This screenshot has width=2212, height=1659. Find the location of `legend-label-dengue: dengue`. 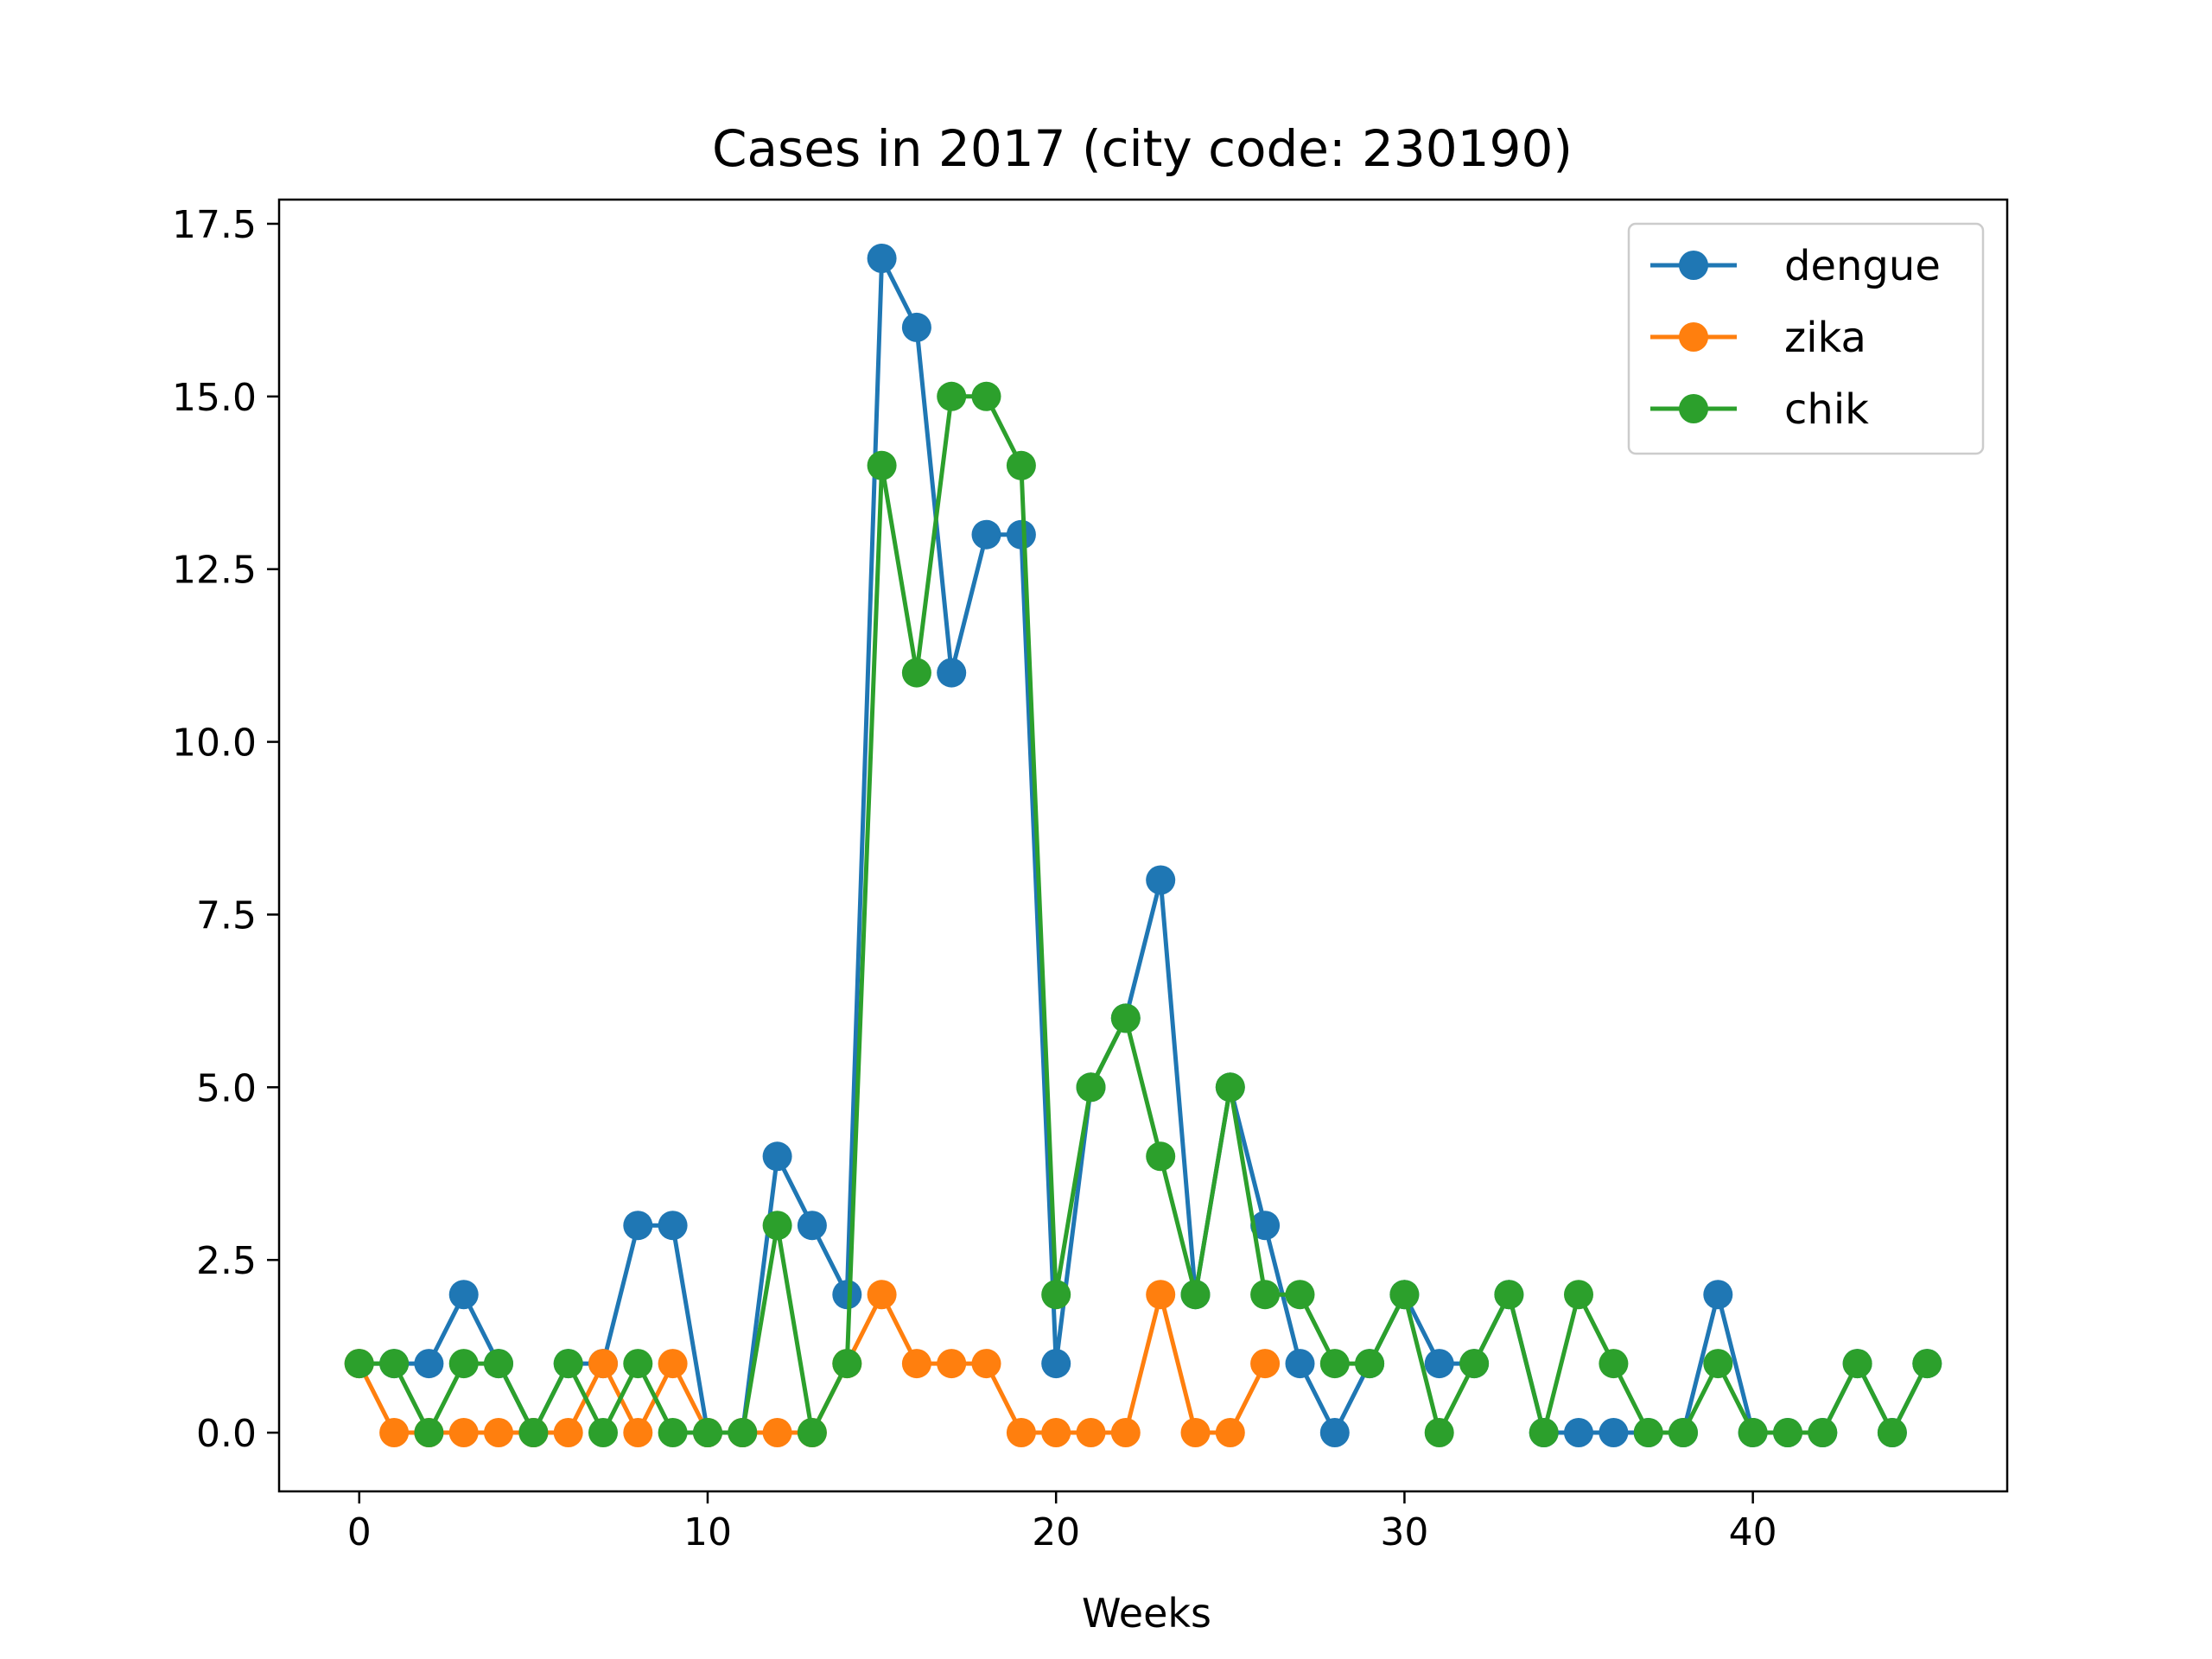

legend-label-dengue: dengue is located at coordinates (1862, 266).